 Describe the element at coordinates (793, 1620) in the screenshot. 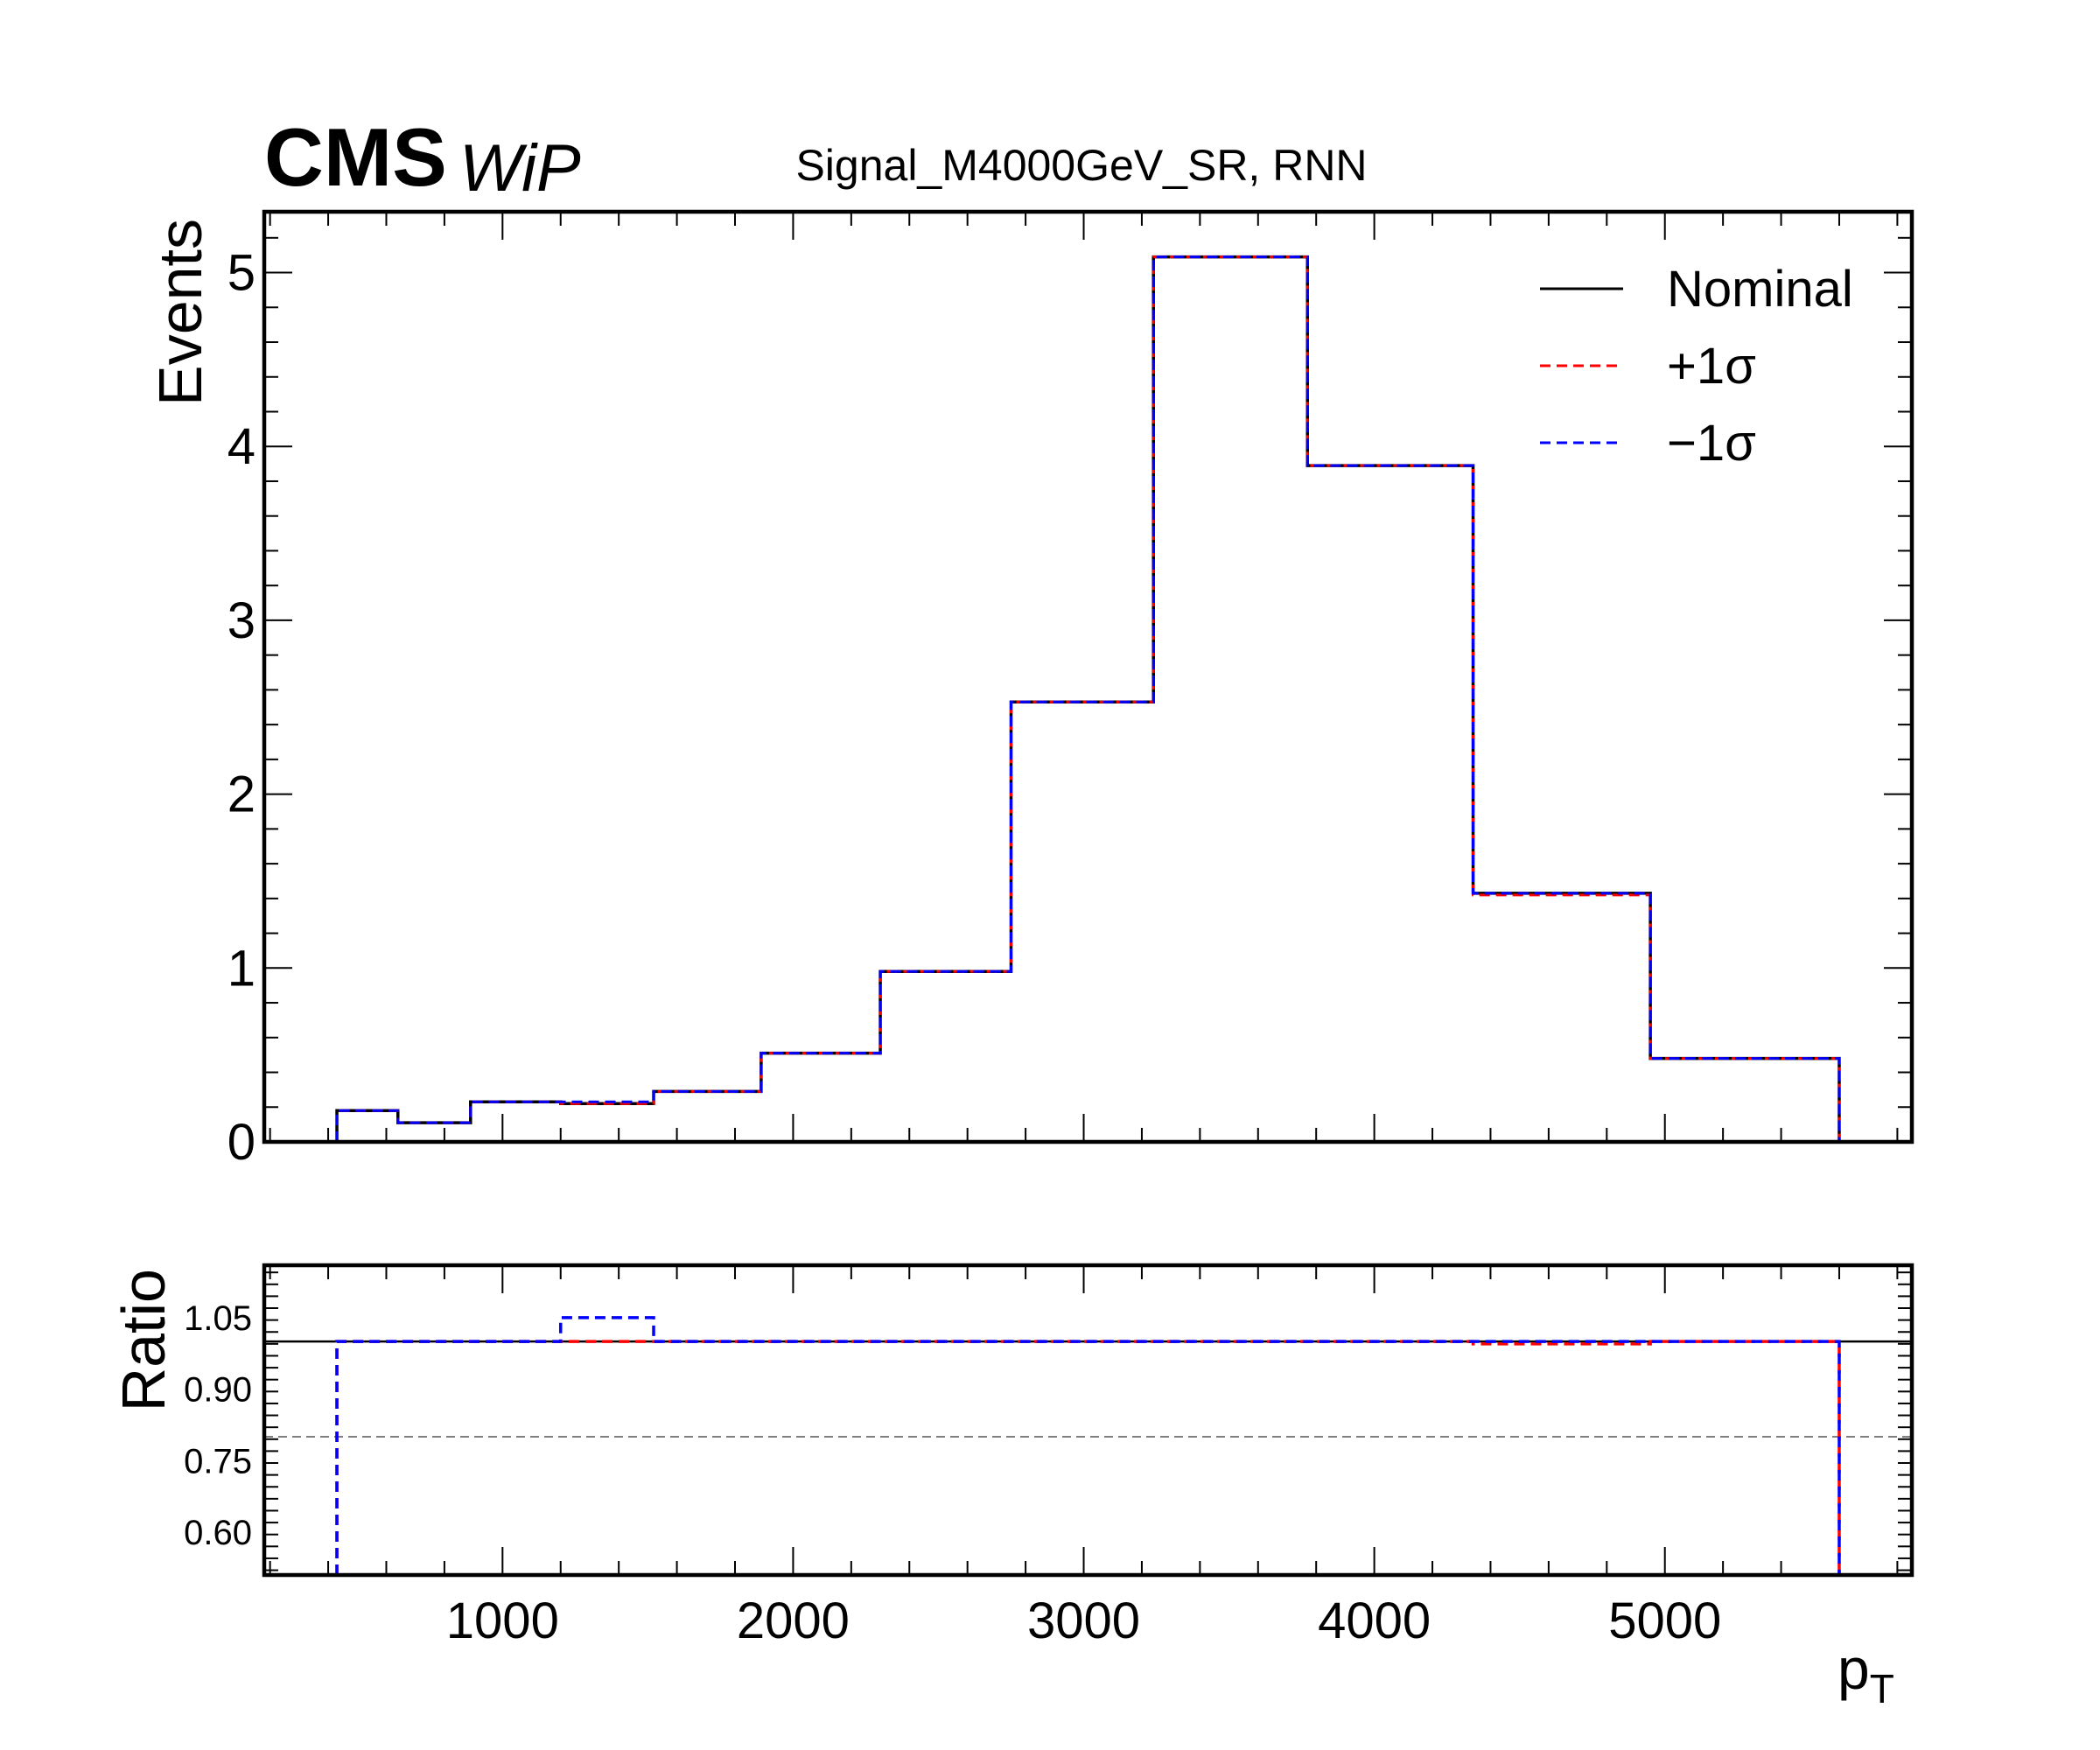

I see `x-tick-label: 2000` at that location.